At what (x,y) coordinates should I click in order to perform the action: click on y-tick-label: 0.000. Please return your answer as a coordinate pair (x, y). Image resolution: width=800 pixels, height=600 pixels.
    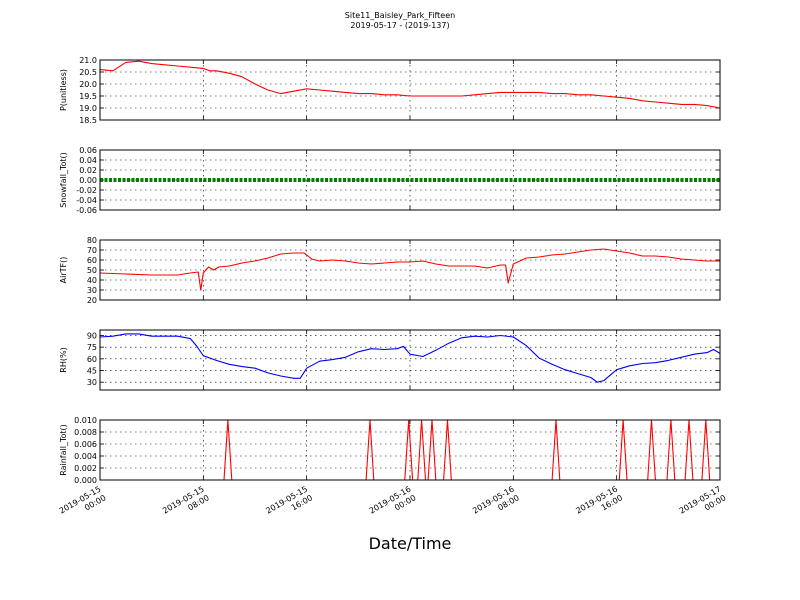
    Looking at the image, I should click on (85, 480).